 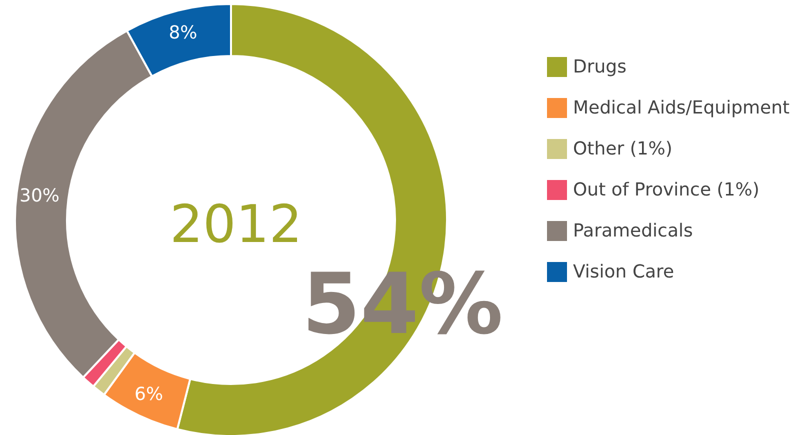 I want to click on legend-label: Medical Aids/Equipment, so click(x=681, y=108).